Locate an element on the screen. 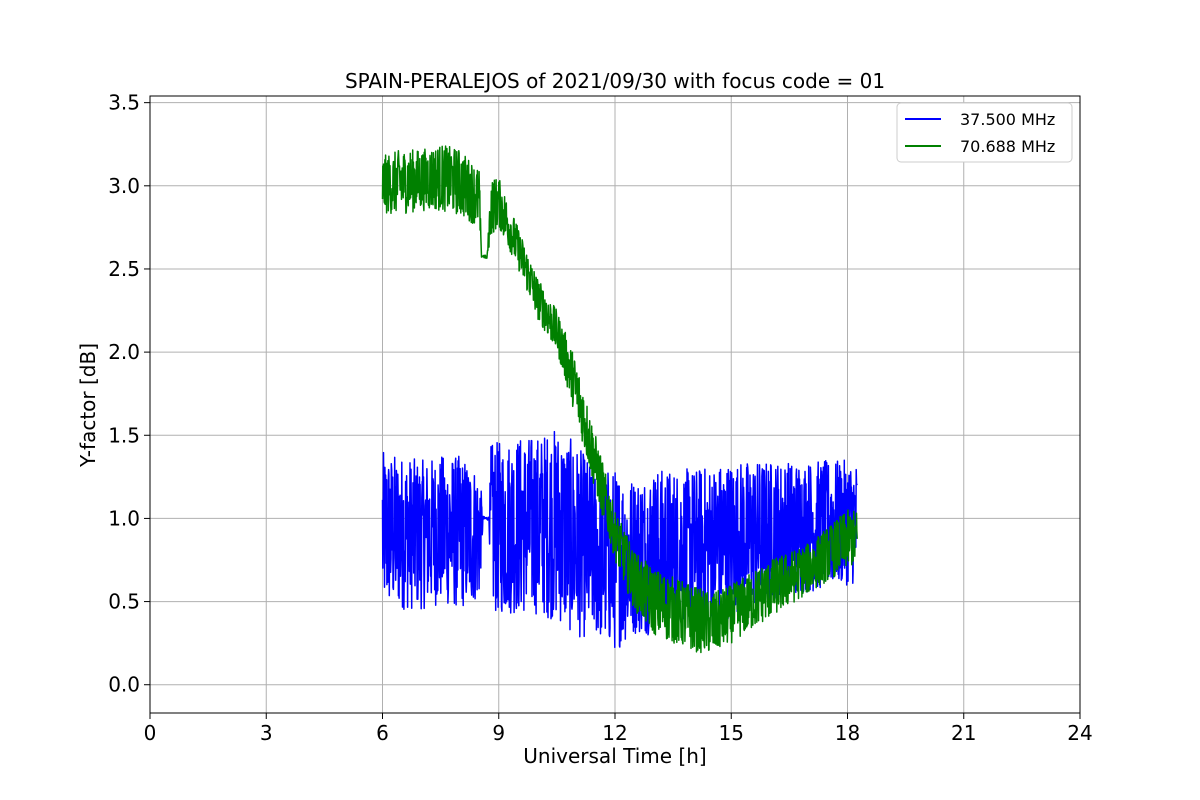 This screenshot has width=1200, height=800. y-tick-label: 3.5 is located at coordinates (124, 103).